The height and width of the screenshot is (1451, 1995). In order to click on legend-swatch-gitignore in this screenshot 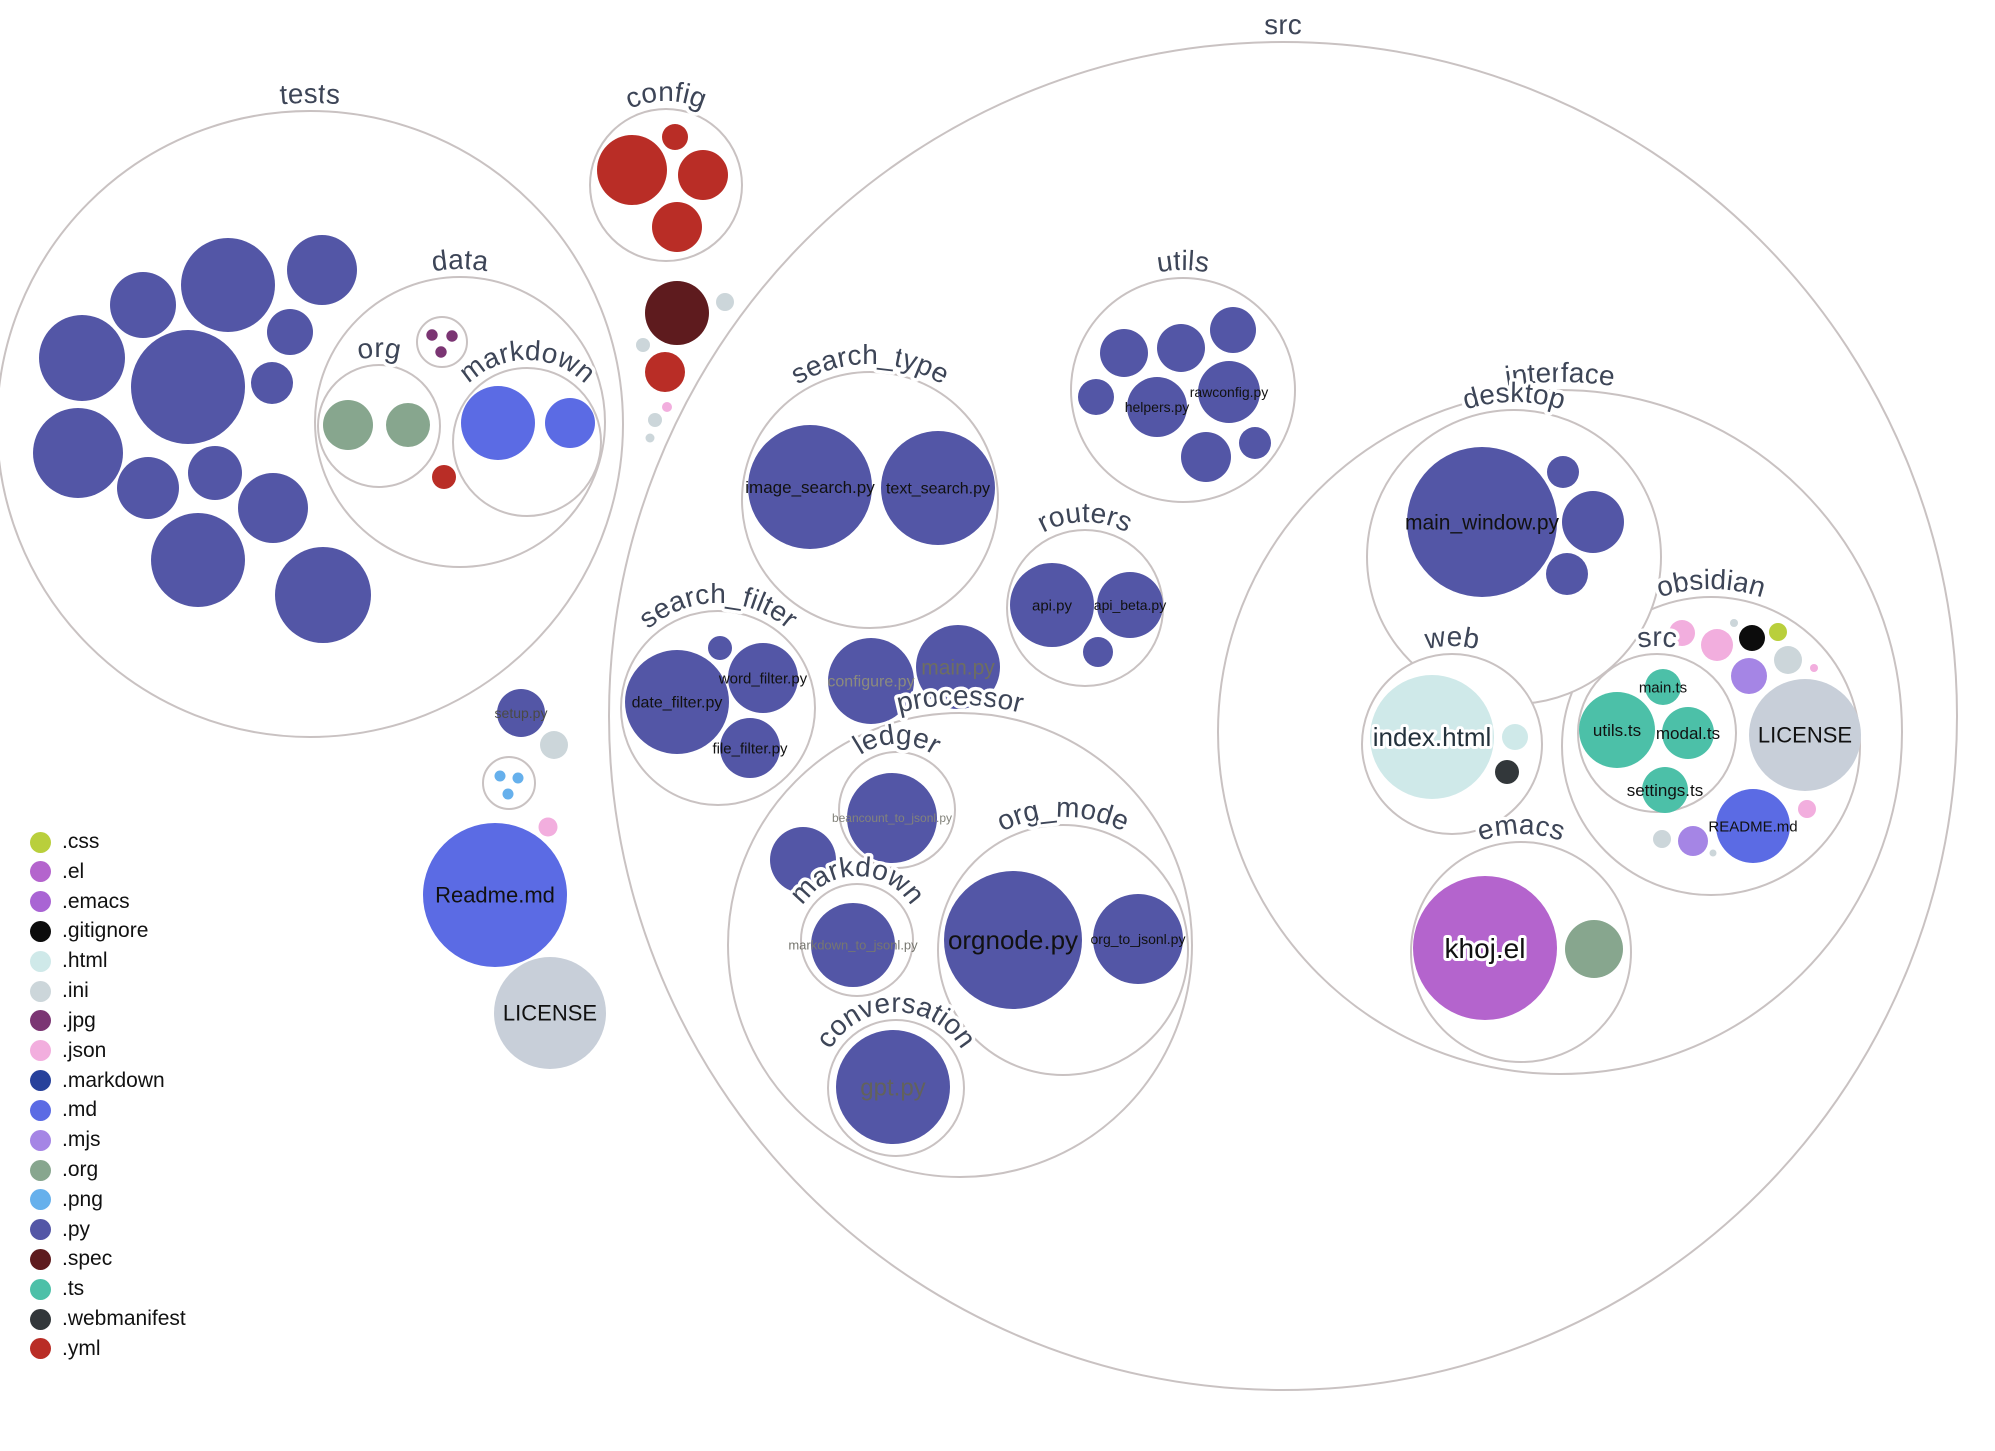, I will do `click(40, 931)`.